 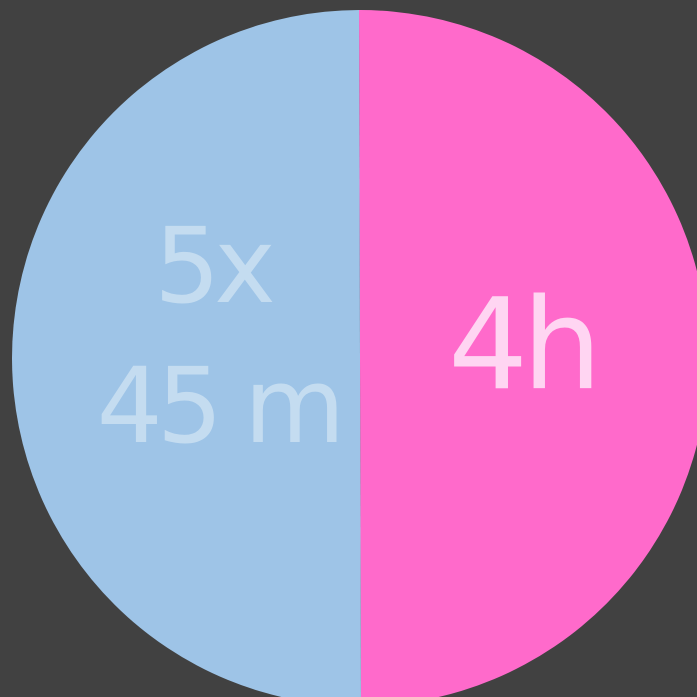 What do you see at coordinates (218, 406) in the screenshot?
I see `left-segment-duration: 45 m` at bounding box center [218, 406].